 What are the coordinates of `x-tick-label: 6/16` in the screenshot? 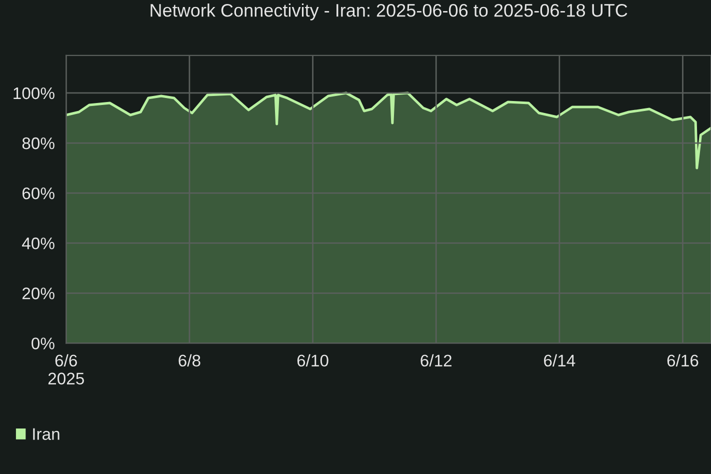 It's located at (682, 360).